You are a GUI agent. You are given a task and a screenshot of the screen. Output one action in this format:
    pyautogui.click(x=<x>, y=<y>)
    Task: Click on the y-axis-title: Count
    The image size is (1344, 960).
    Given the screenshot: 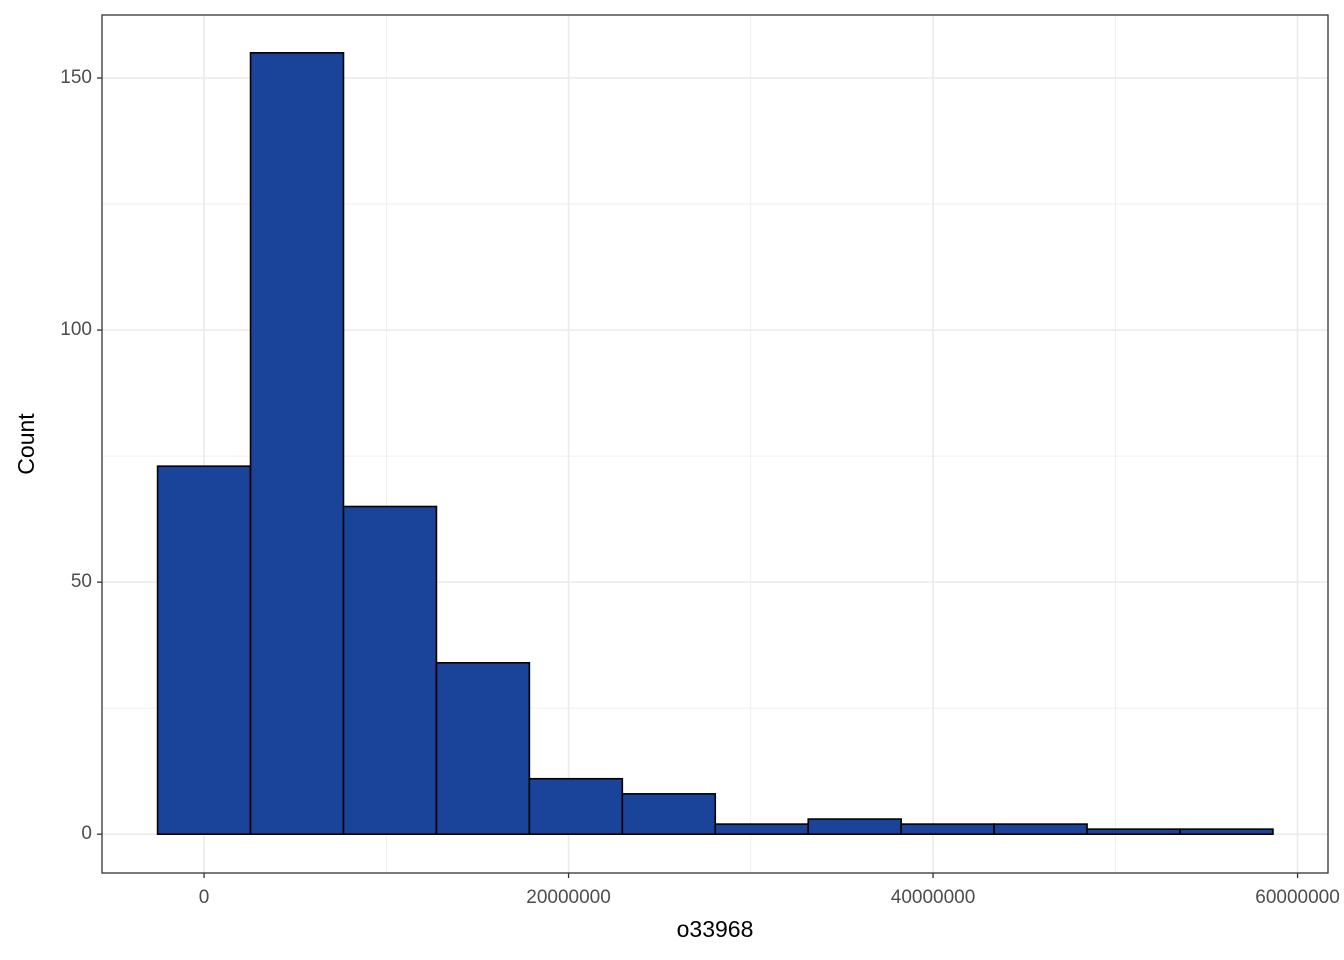 What is the action you would take?
    pyautogui.click(x=26, y=444)
    